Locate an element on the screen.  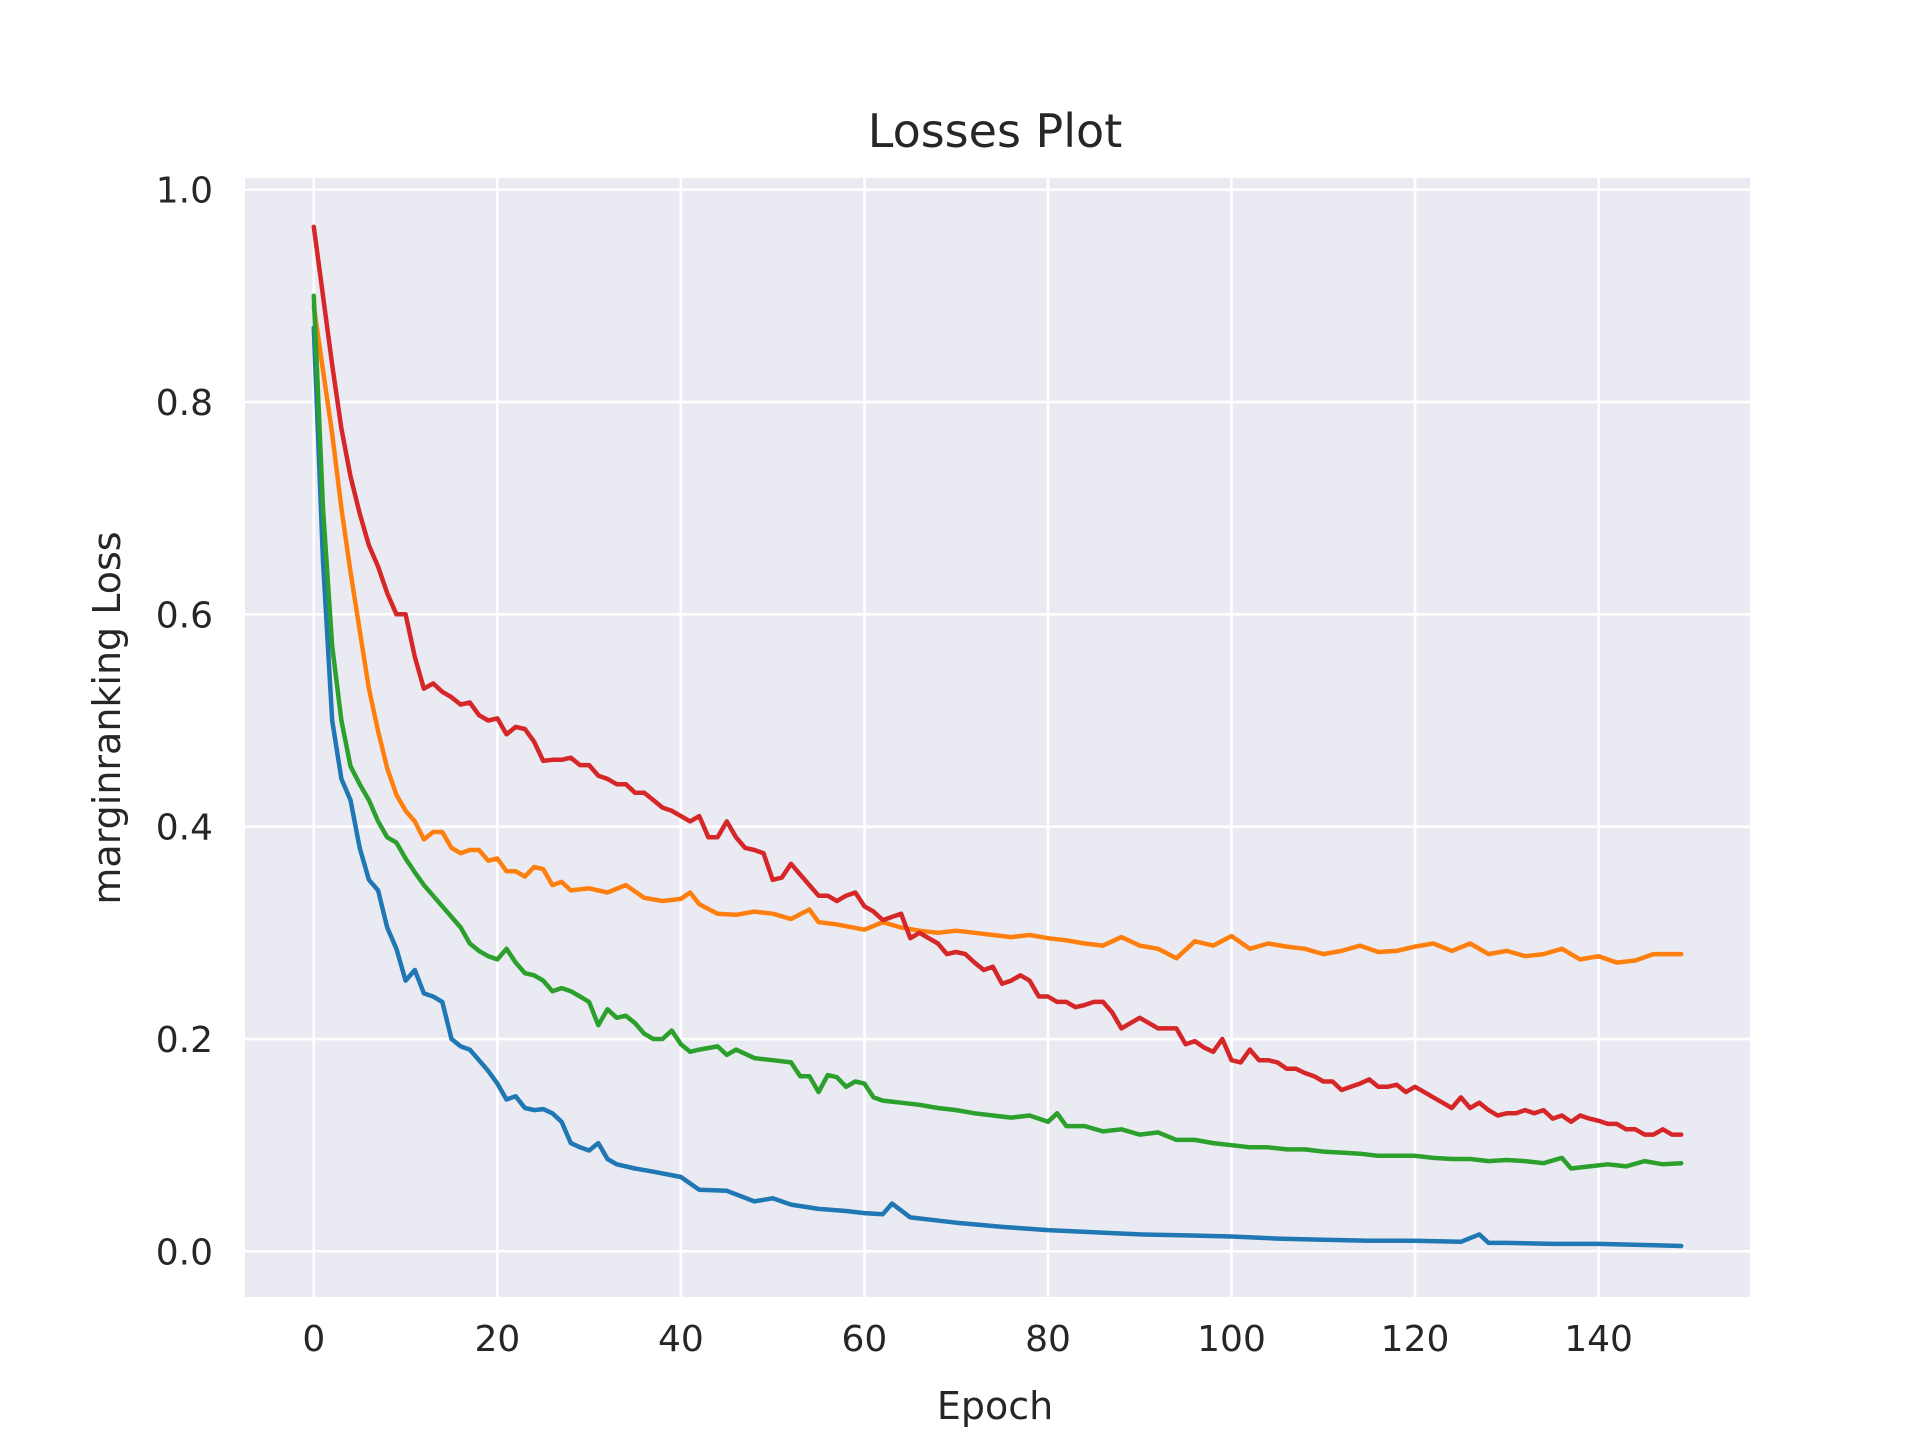
y-tick-label: 0.8 is located at coordinates (184, 403).